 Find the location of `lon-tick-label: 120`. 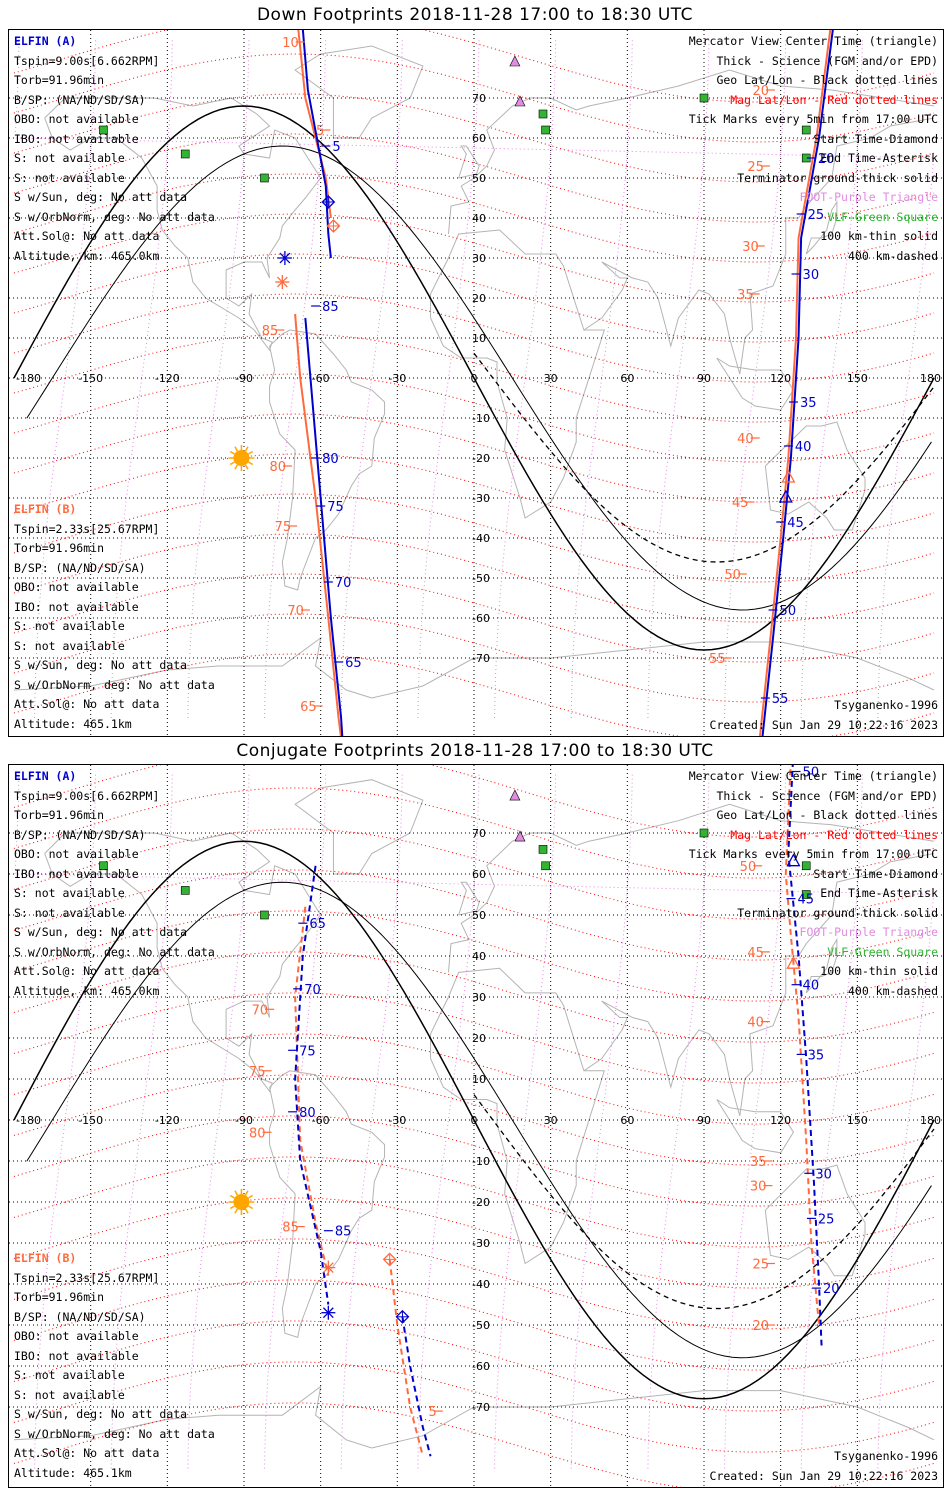

lon-tick-label: 120 is located at coordinates (780, 1120).